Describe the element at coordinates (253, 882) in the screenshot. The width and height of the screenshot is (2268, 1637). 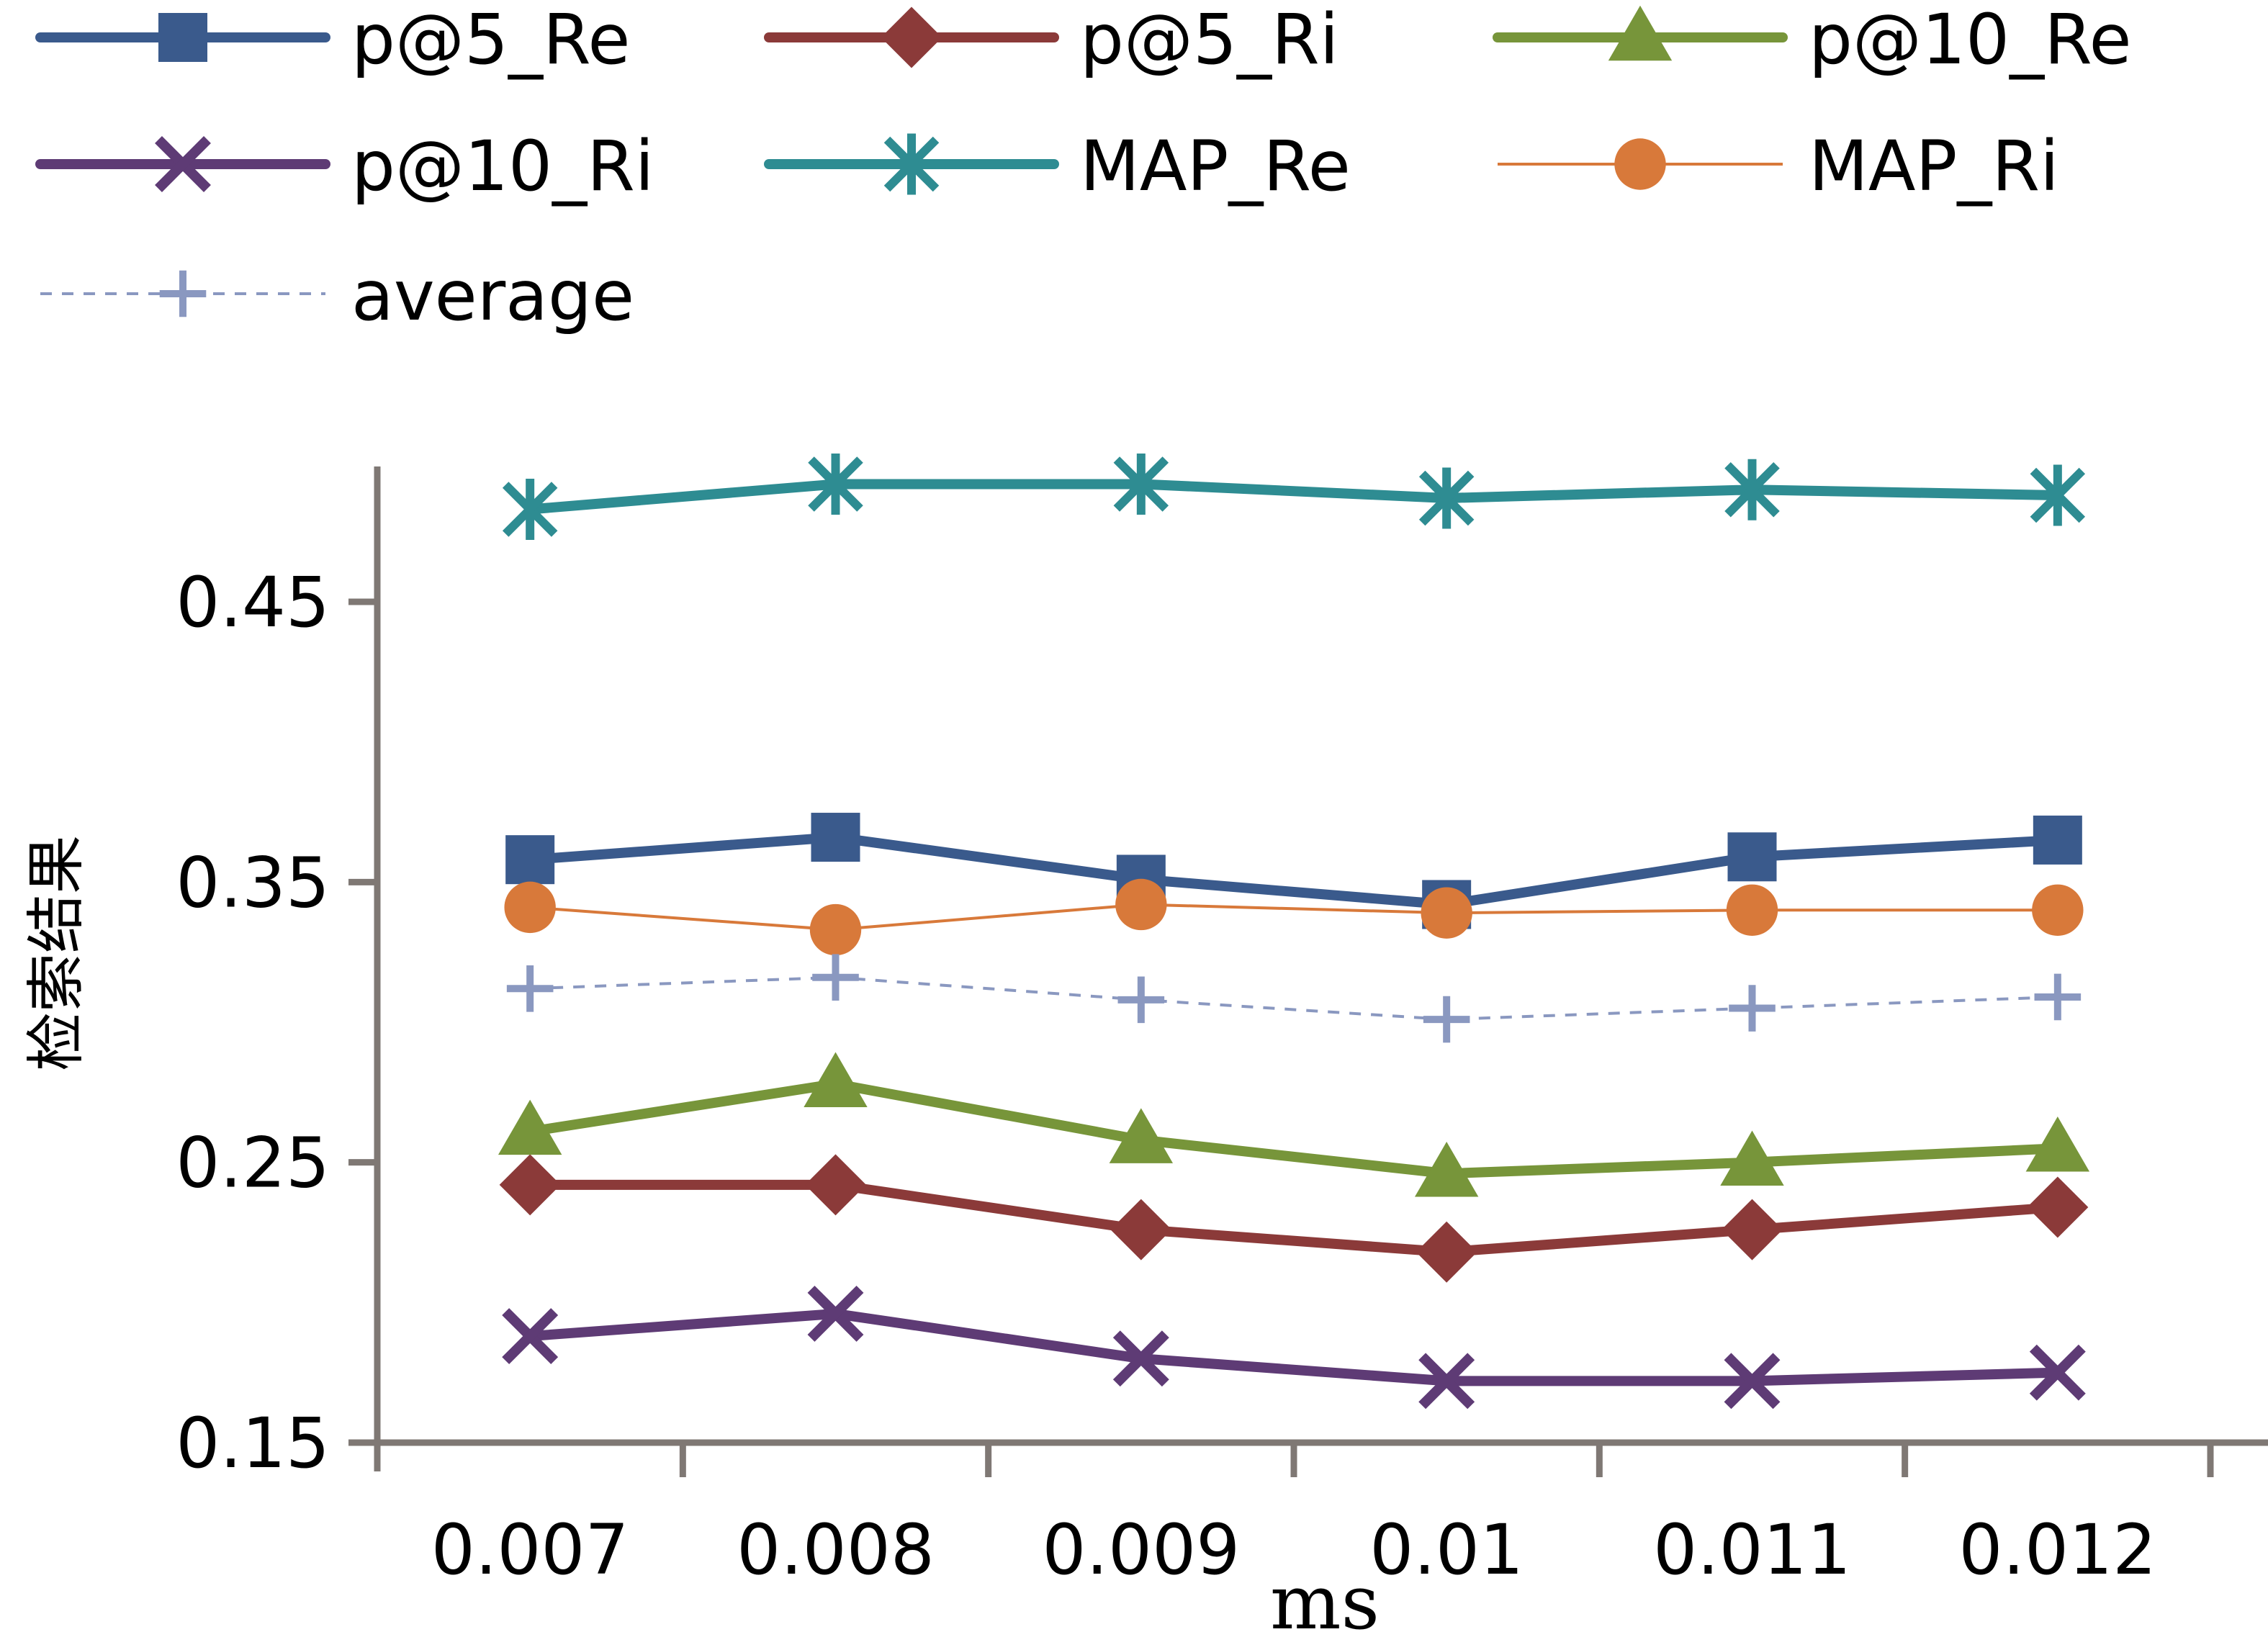
I see `y-tick-label: 0.35` at that location.